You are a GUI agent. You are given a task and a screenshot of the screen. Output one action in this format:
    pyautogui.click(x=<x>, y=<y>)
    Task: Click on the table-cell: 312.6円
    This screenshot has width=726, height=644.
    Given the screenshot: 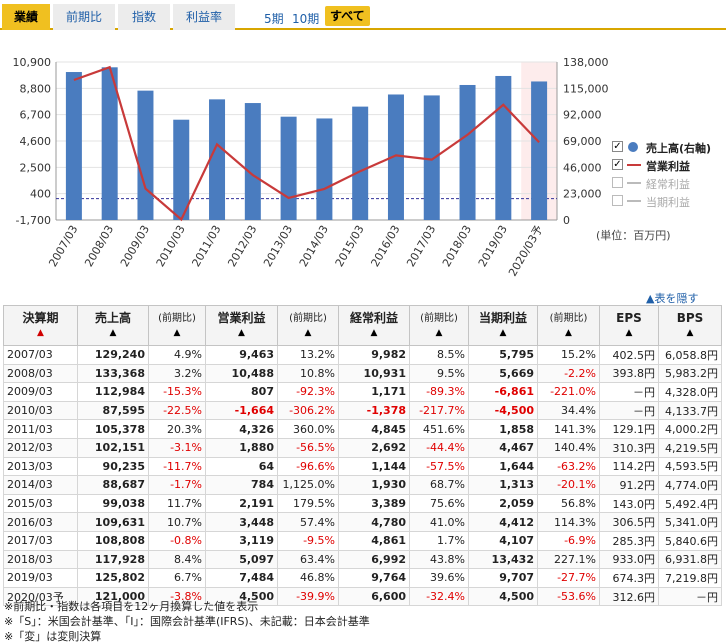 What is the action you would take?
    pyautogui.click(x=629, y=596)
    